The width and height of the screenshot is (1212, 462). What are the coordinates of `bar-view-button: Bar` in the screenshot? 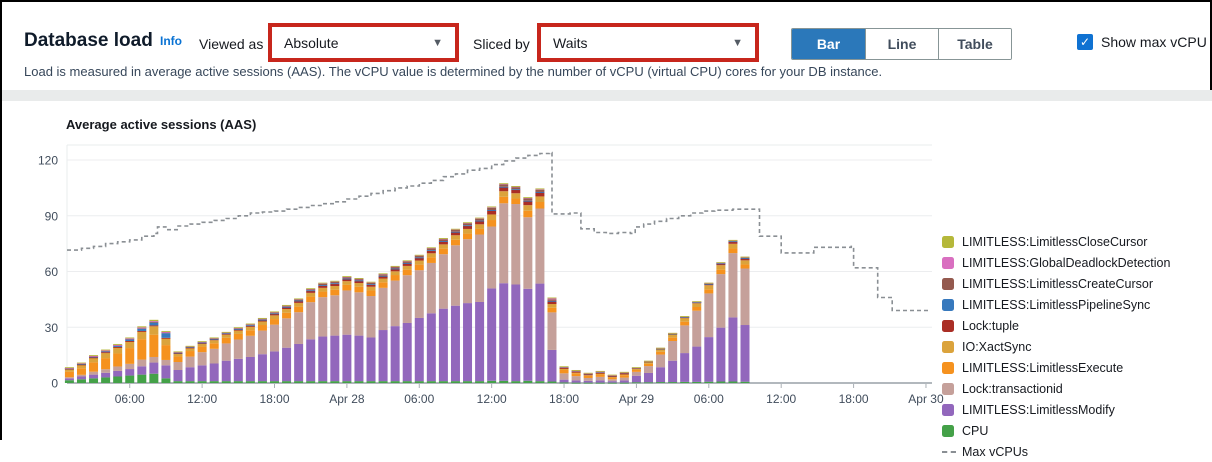 It's located at (828, 44).